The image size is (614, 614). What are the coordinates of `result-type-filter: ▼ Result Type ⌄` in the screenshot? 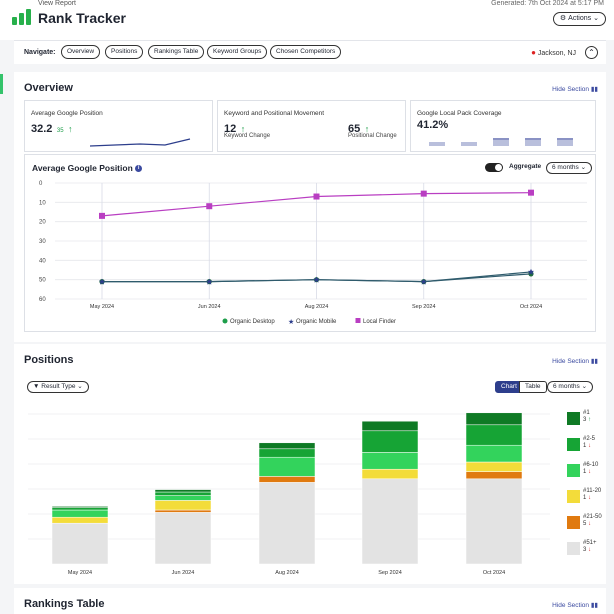 It's located at (58, 387).